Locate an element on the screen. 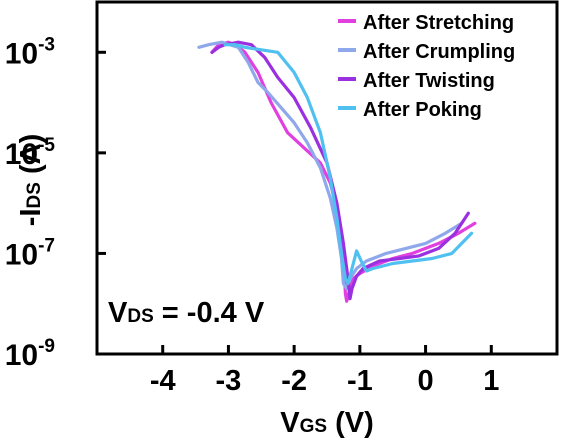 This screenshot has width=562, height=444. x-tick-label: -3 is located at coordinates (229, 381).